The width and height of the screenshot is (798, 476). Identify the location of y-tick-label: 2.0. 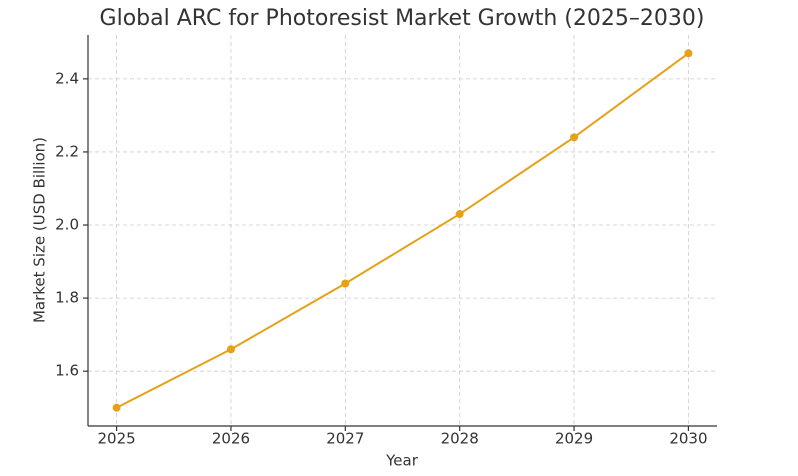
(67, 225).